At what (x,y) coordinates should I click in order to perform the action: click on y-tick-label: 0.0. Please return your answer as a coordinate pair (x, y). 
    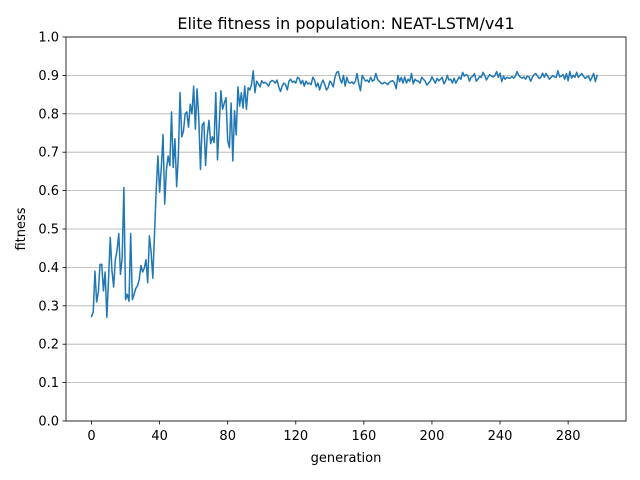
    Looking at the image, I should click on (48, 422).